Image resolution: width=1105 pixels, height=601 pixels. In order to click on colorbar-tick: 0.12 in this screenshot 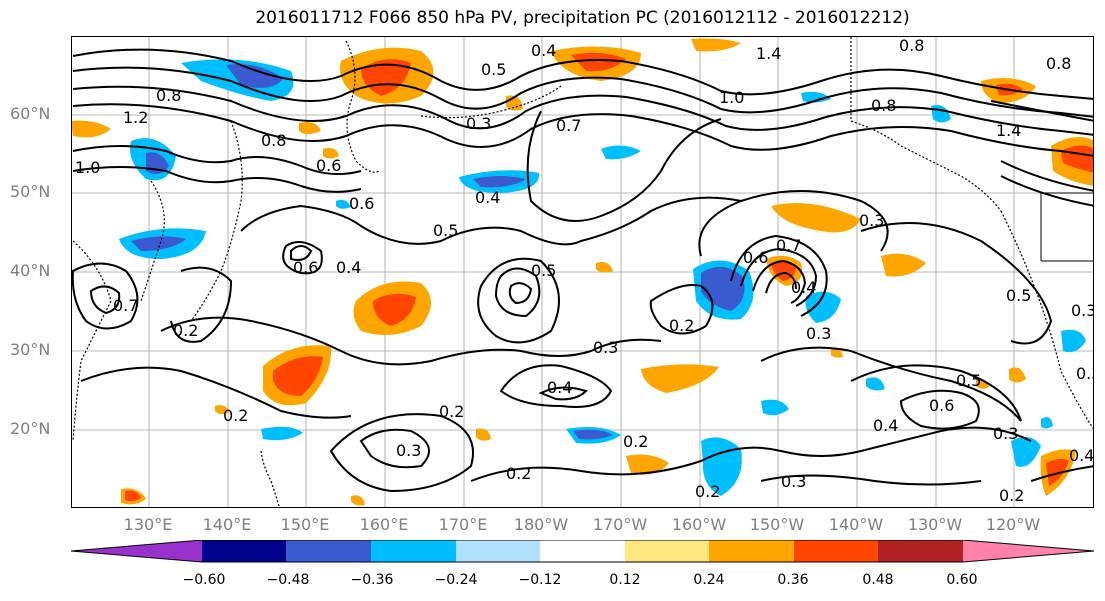, I will do `click(625, 580)`.